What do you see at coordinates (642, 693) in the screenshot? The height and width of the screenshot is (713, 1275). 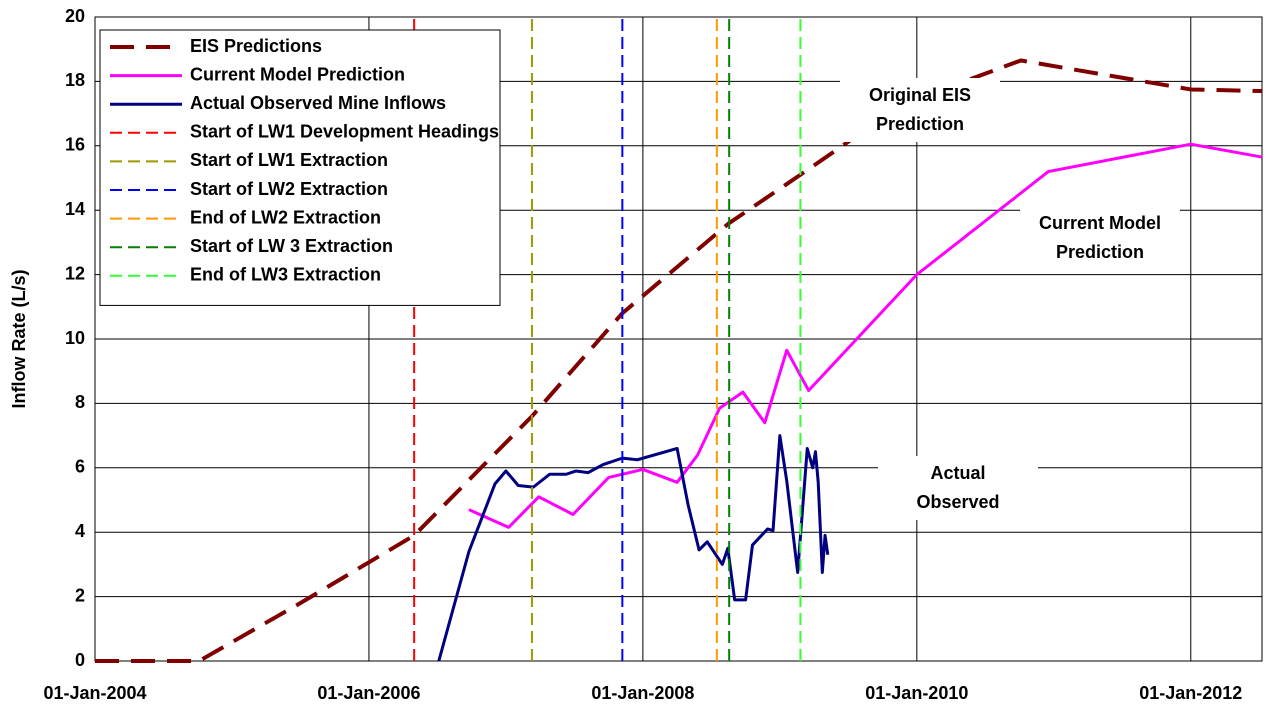 I see `x-tick-label: 01-Jan-2008` at bounding box center [642, 693].